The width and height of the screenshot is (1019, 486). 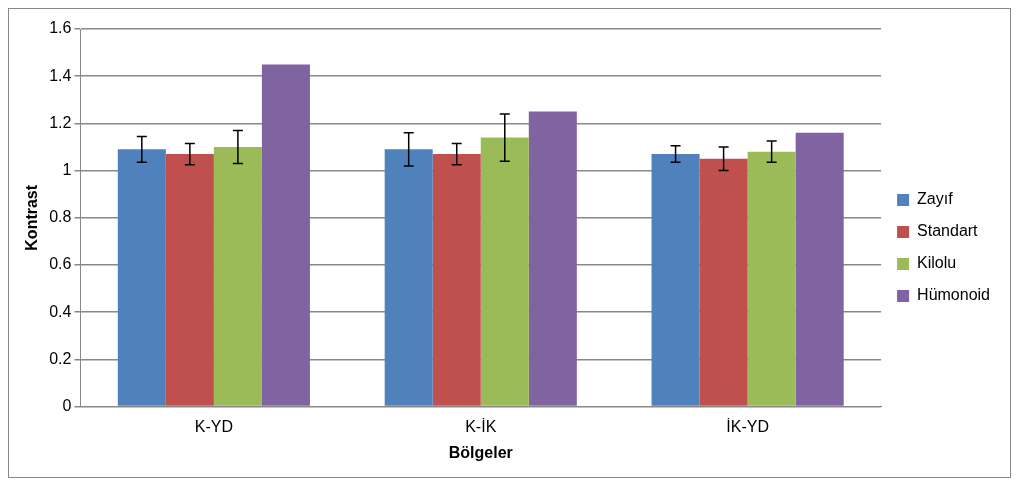 I want to click on y-tick-label: 0.2, so click(x=60, y=358).